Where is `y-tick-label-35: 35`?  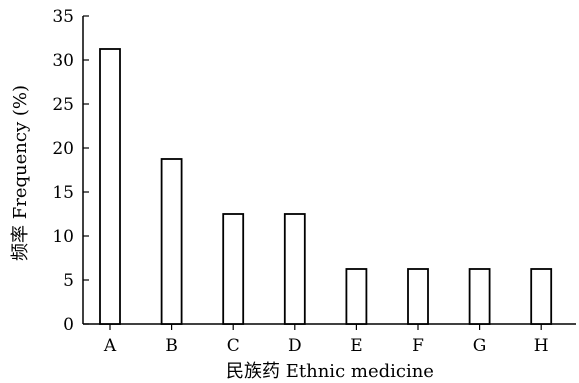
y-tick-label-35: 35 is located at coordinates (63, 17).